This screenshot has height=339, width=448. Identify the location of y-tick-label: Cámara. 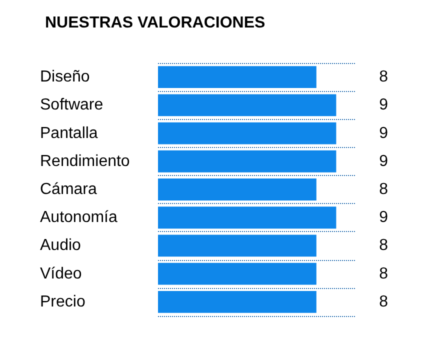
(69, 189).